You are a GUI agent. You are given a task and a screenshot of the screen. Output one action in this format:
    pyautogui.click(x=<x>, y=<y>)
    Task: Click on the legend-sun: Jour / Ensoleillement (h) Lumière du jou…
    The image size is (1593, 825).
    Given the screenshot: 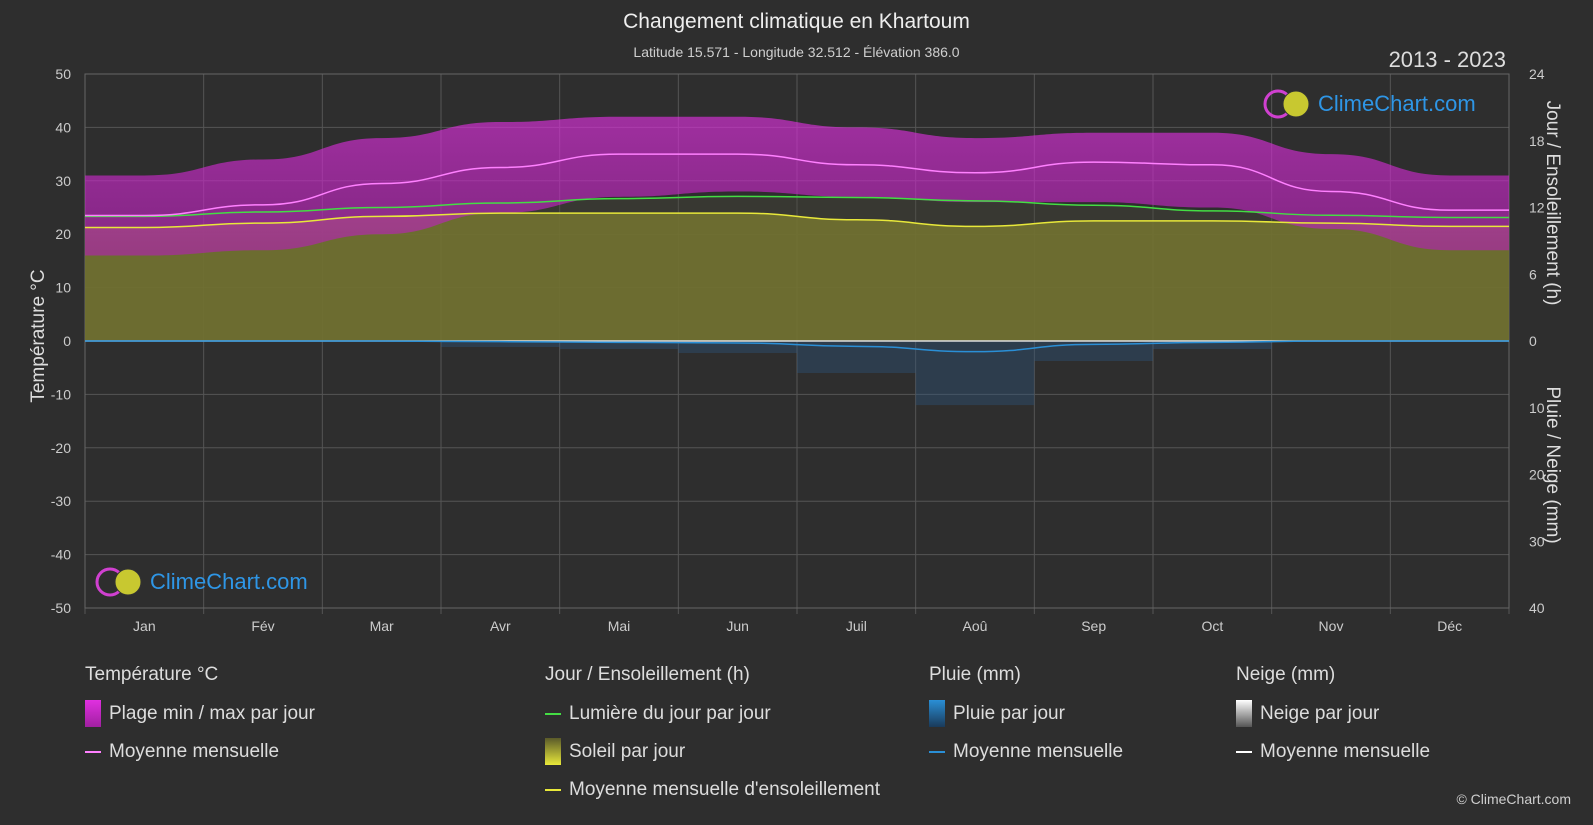 What is the action you would take?
    pyautogui.click(x=712, y=739)
    